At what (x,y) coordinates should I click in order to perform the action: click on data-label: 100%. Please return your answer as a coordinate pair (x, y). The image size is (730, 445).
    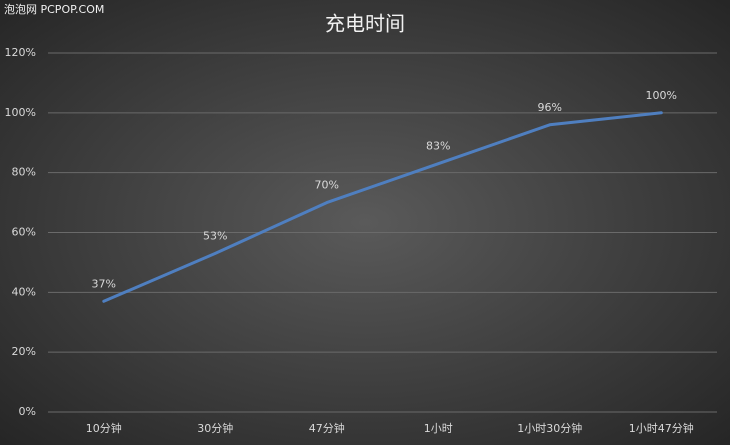
    Looking at the image, I should click on (661, 95).